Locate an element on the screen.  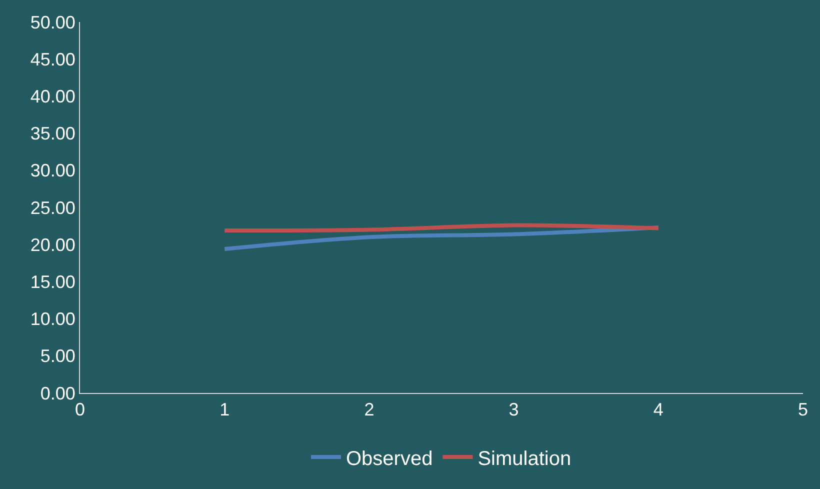
legend-label: Observed is located at coordinates (389, 459).